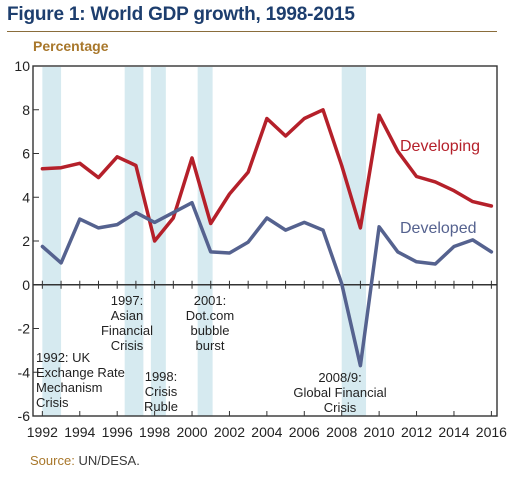 The image size is (514, 480). Describe the element at coordinates (63, 357) in the screenshot. I see `crisis-annotation-line: 1992: UK` at that location.